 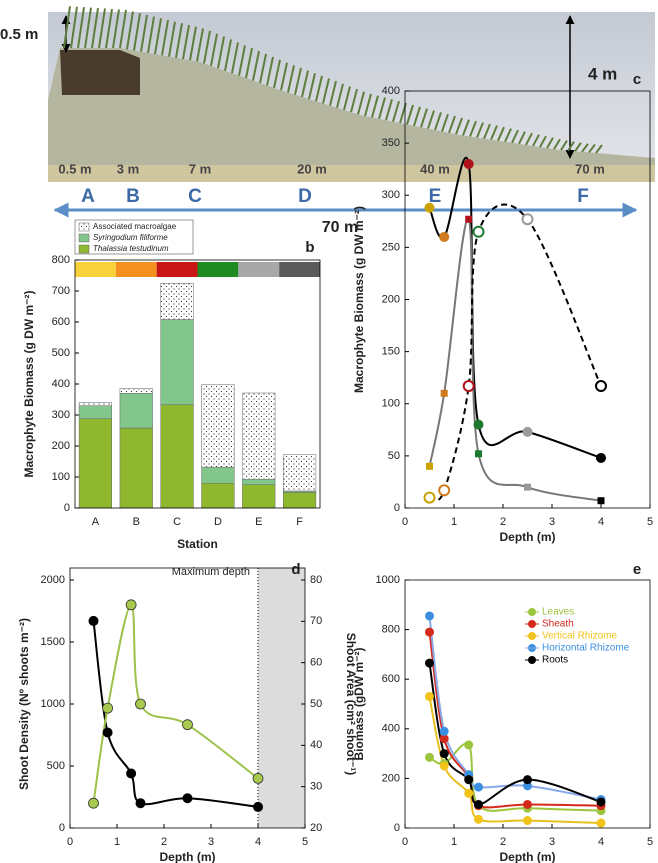 I want to click on y-tick-label: 250, so click(x=391, y=247).